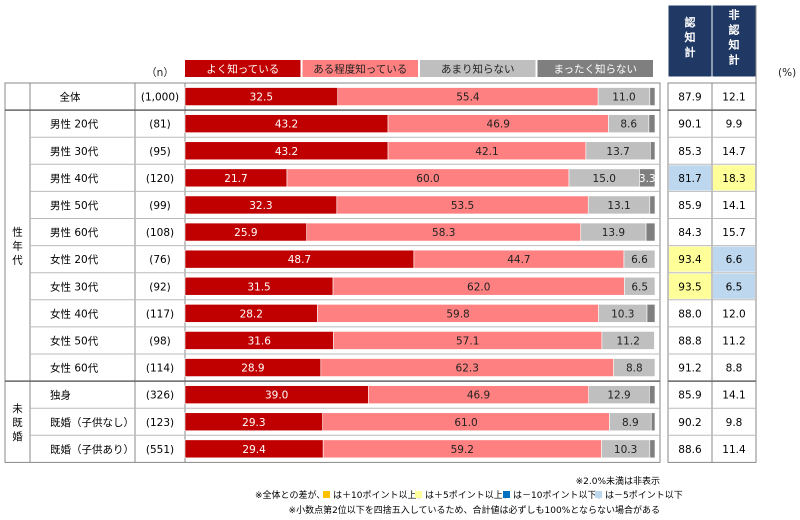 The width and height of the screenshot is (800, 520). Describe the element at coordinates (74, 151) in the screenshot. I see `row-label: 男性 30代` at that location.